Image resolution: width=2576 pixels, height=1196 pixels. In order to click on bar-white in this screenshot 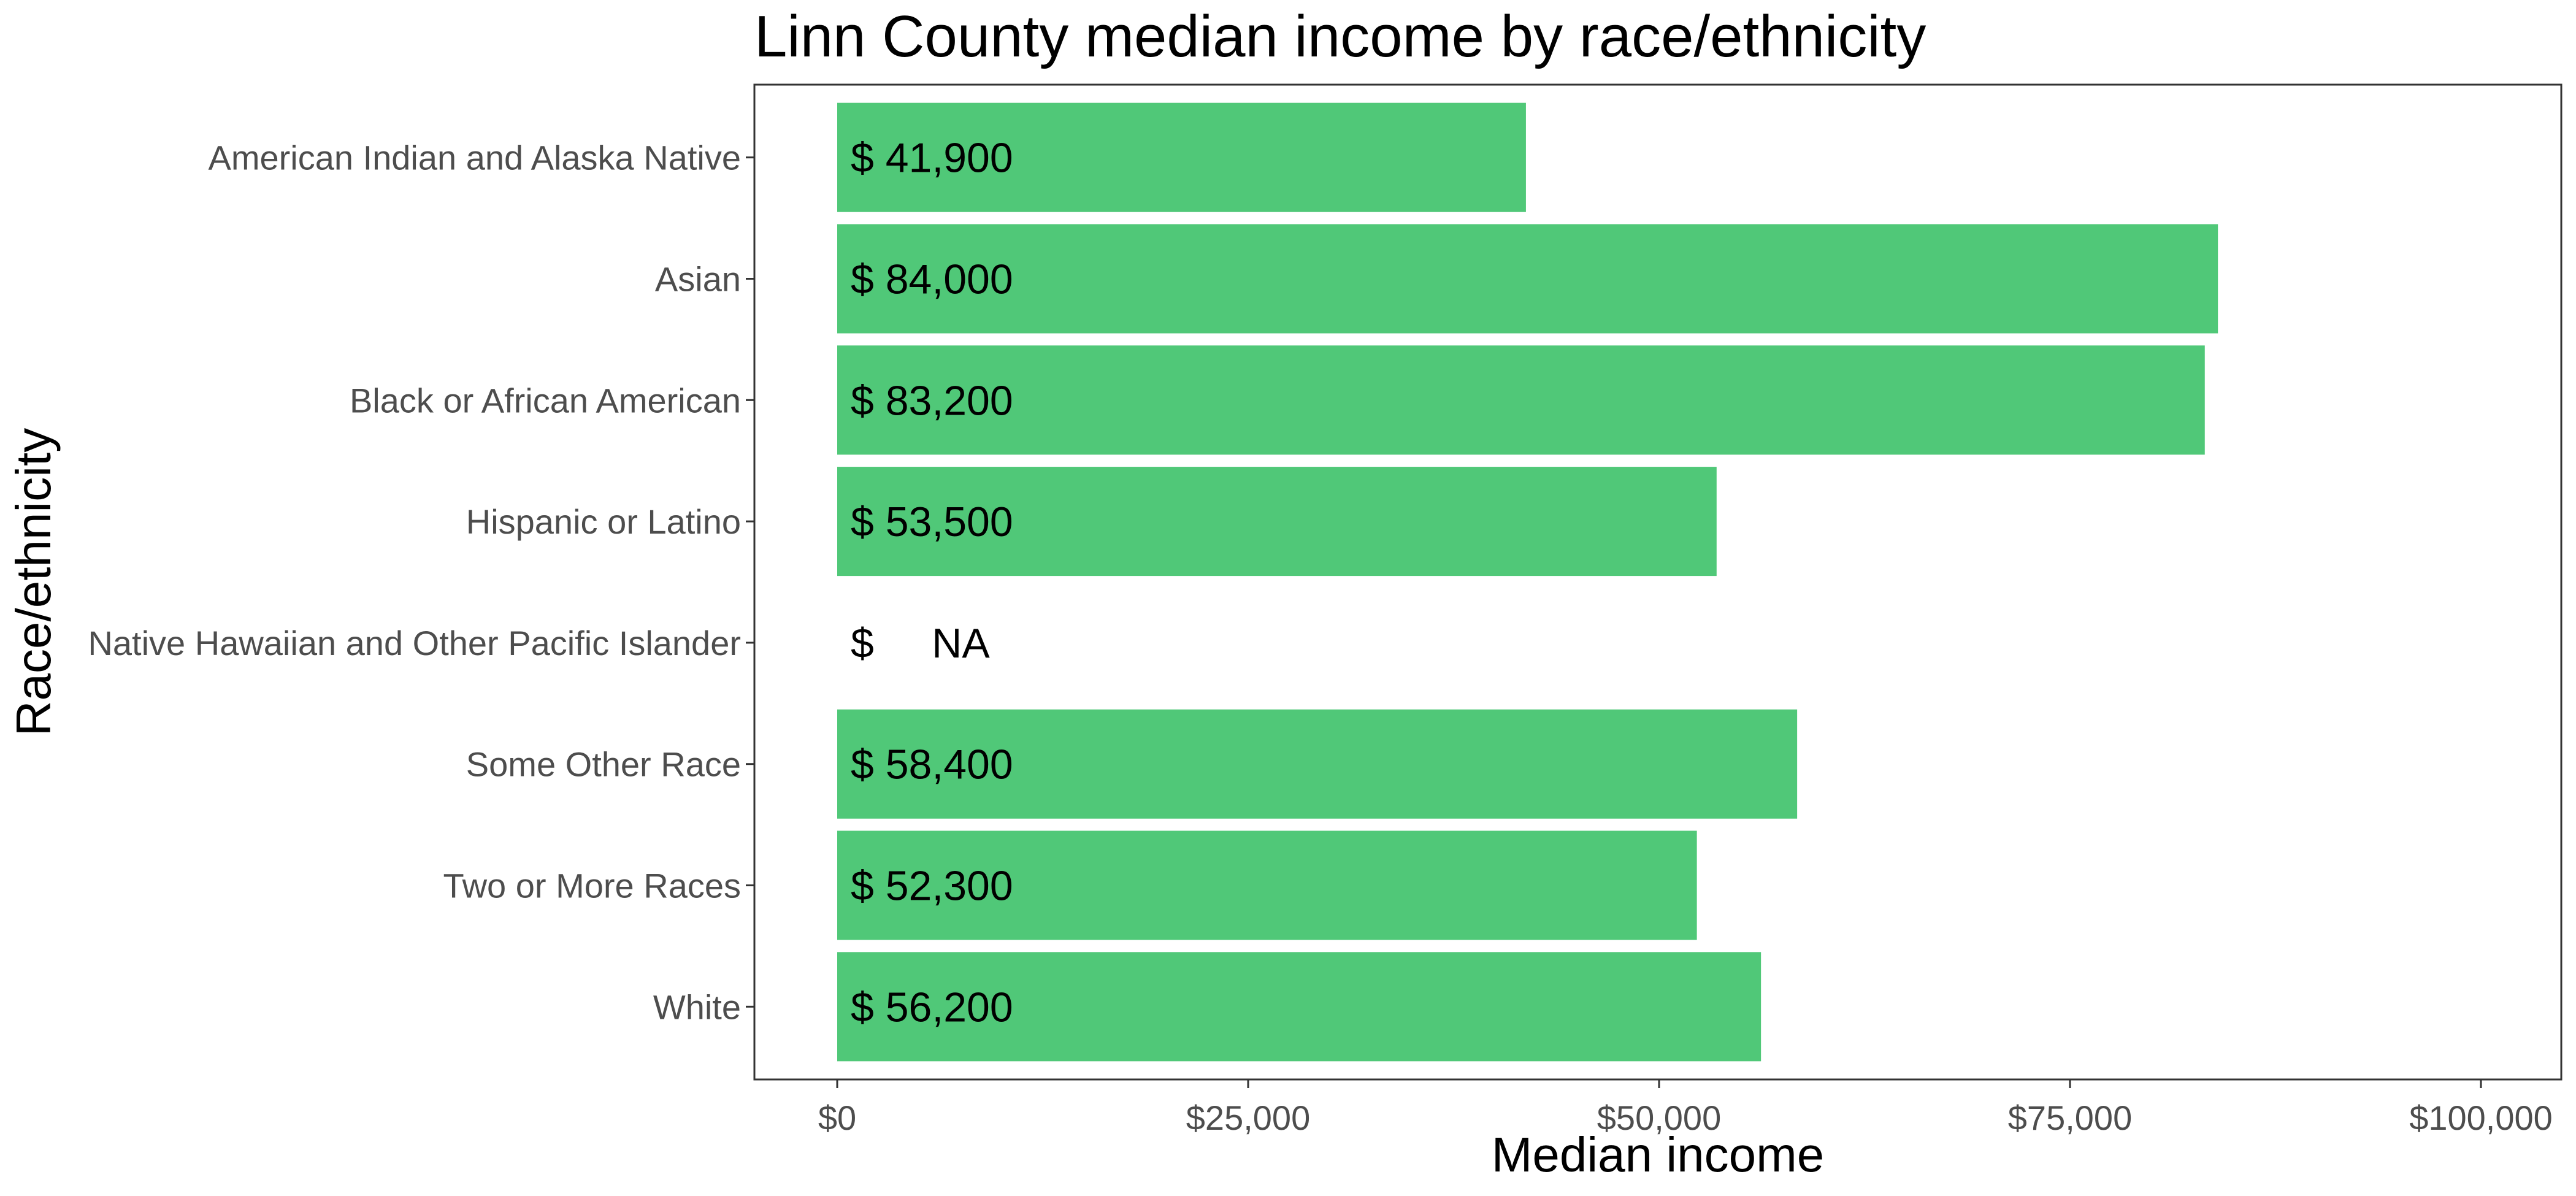, I will do `click(1299, 1007)`.